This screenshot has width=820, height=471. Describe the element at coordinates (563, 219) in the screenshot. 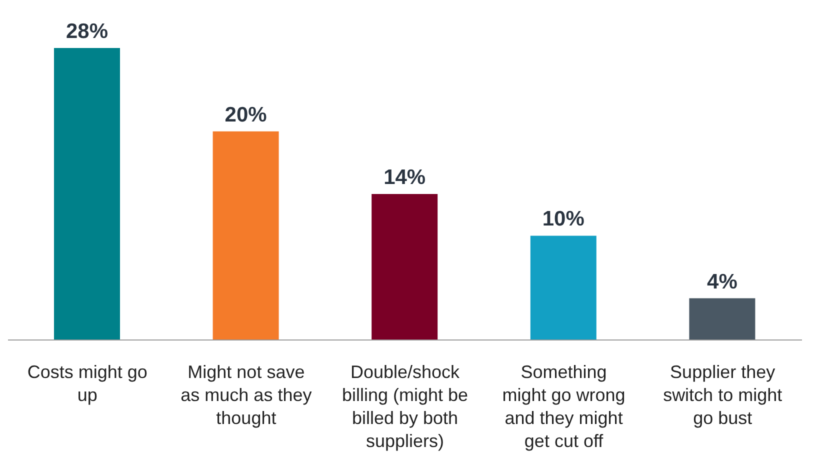

I see `data-label: 10%` at that location.